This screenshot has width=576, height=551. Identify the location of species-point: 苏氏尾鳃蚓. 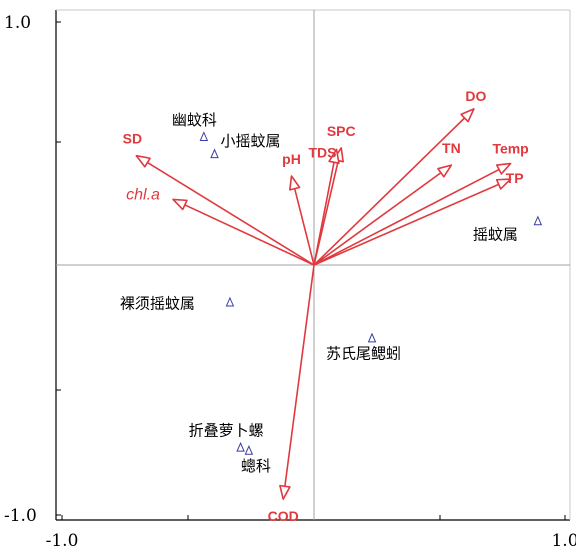
(363, 347).